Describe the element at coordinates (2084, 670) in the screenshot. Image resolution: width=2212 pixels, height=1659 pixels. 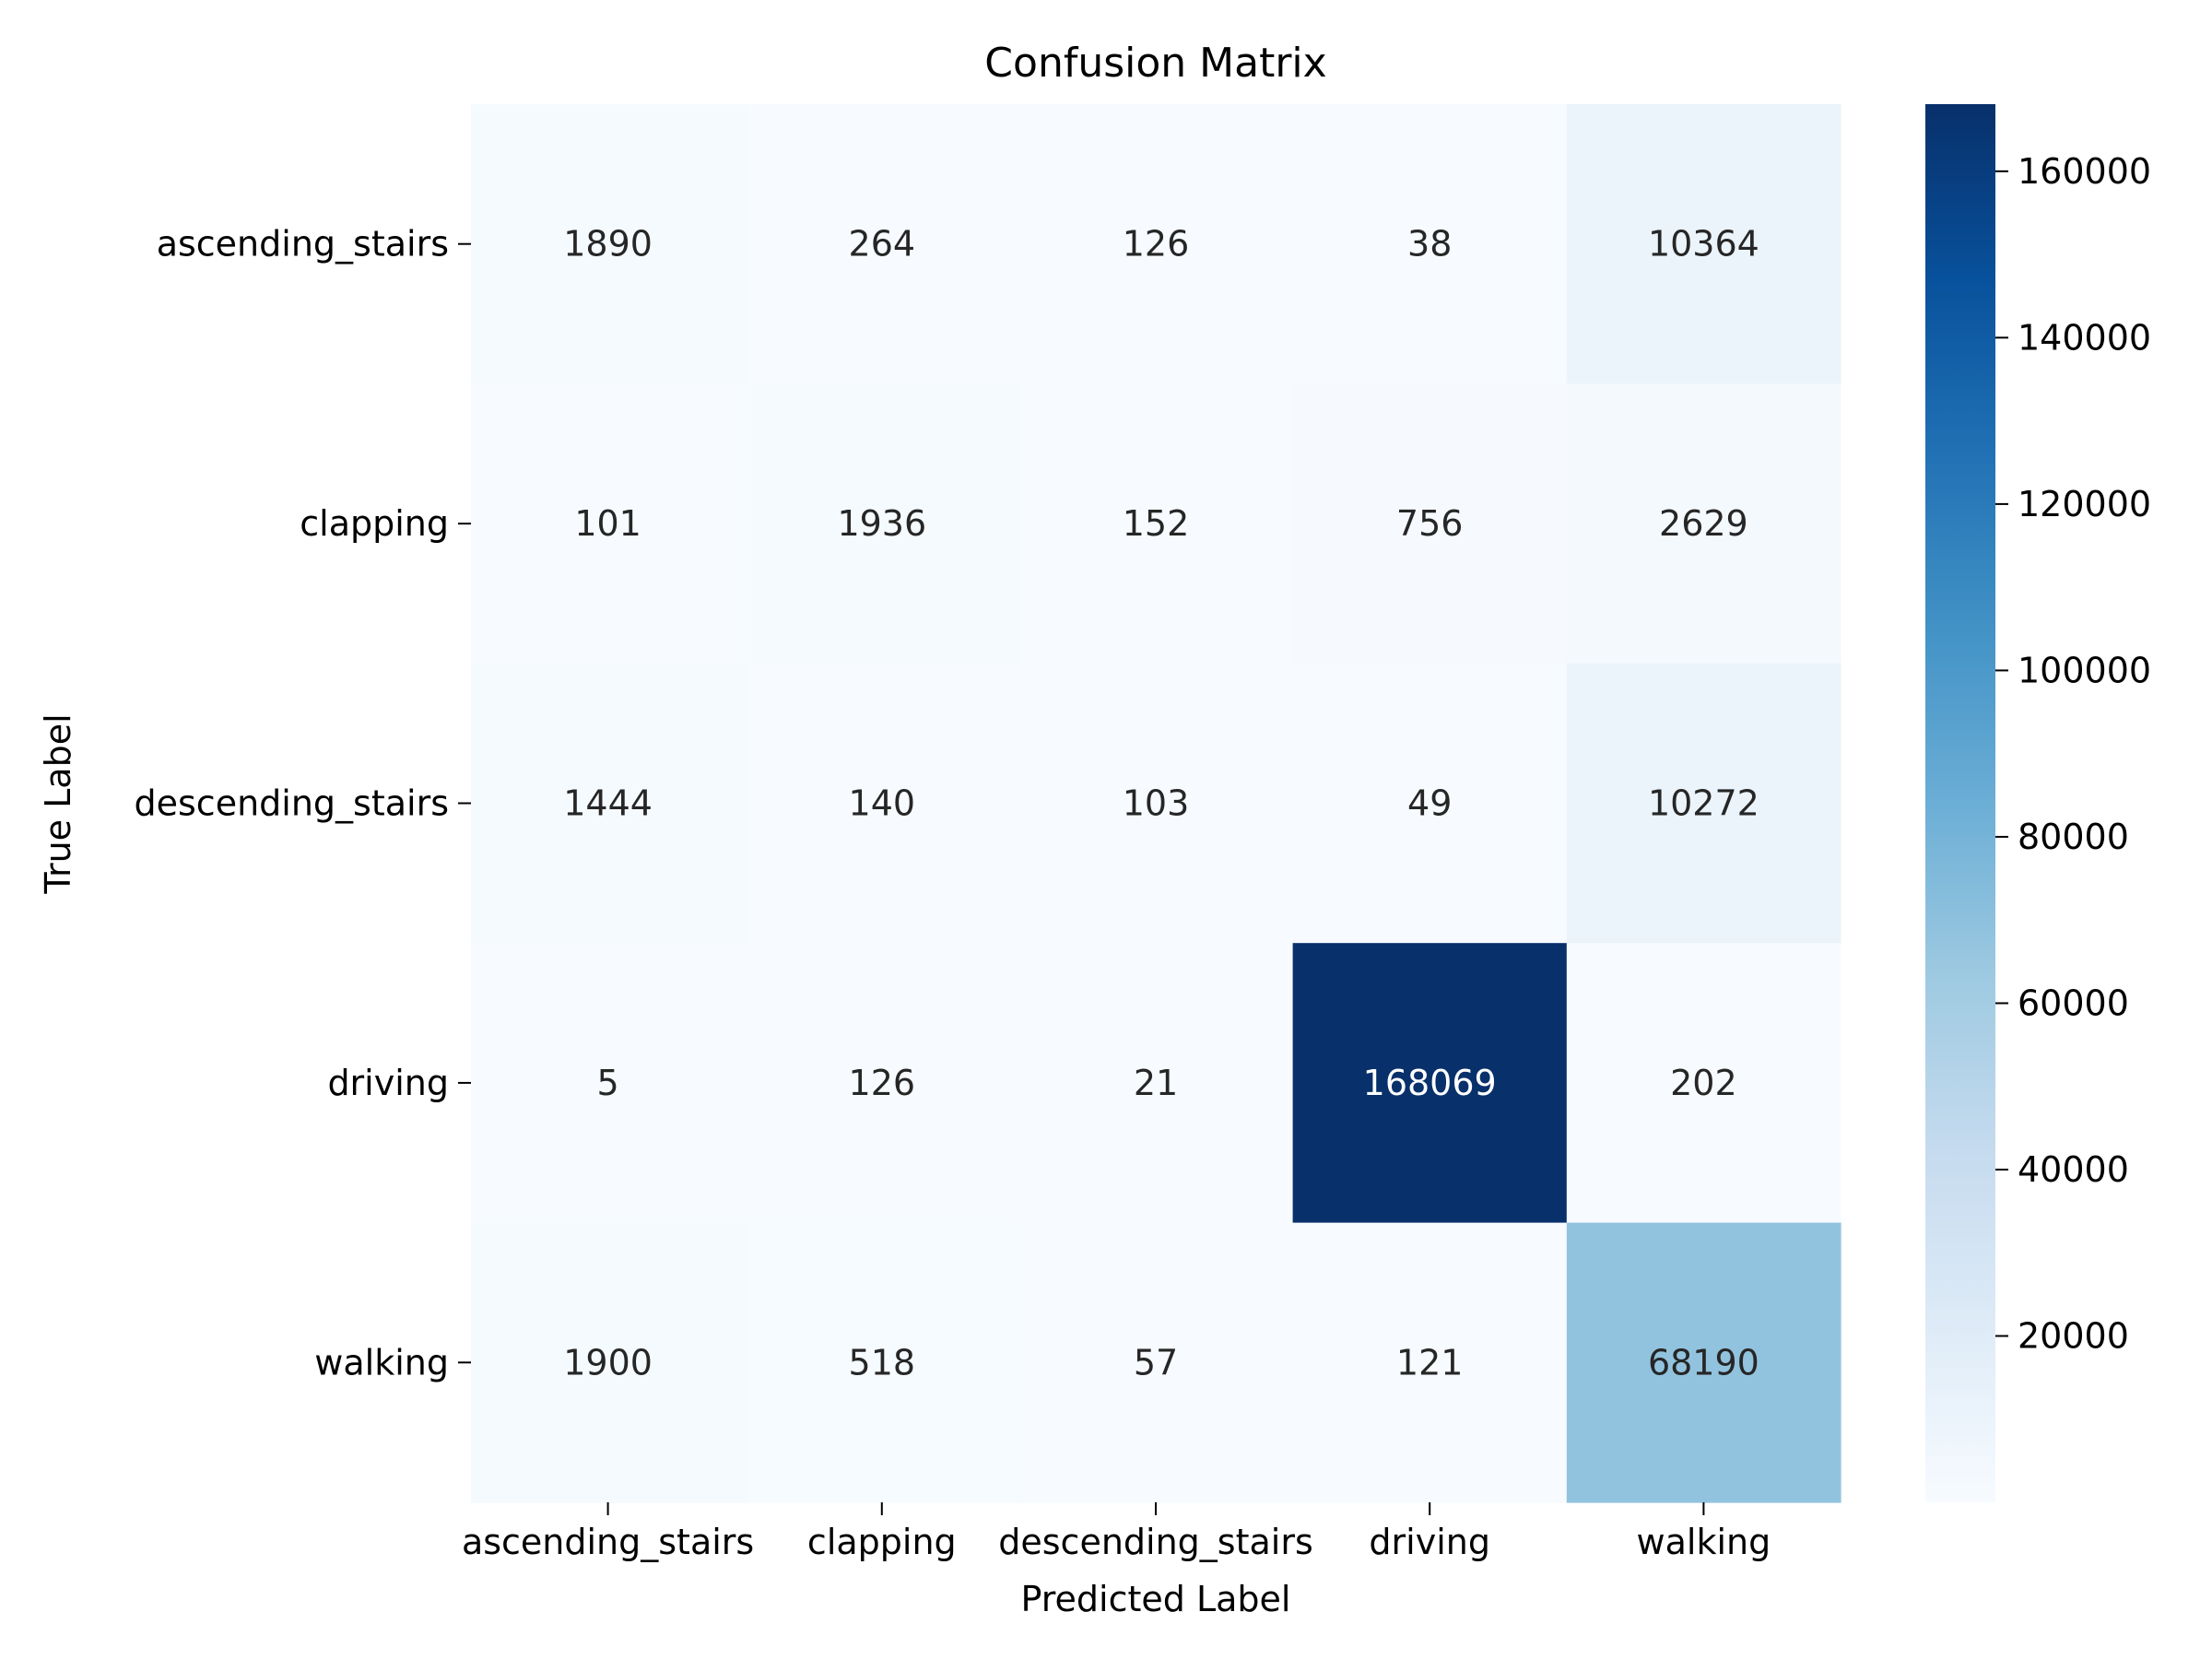
I see `colorbar-tick-label: 100000` at that location.